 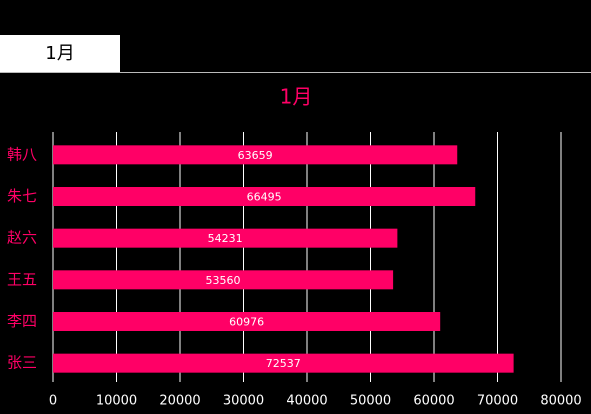 I want to click on x-tick-label: 80000, so click(x=560, y=401).